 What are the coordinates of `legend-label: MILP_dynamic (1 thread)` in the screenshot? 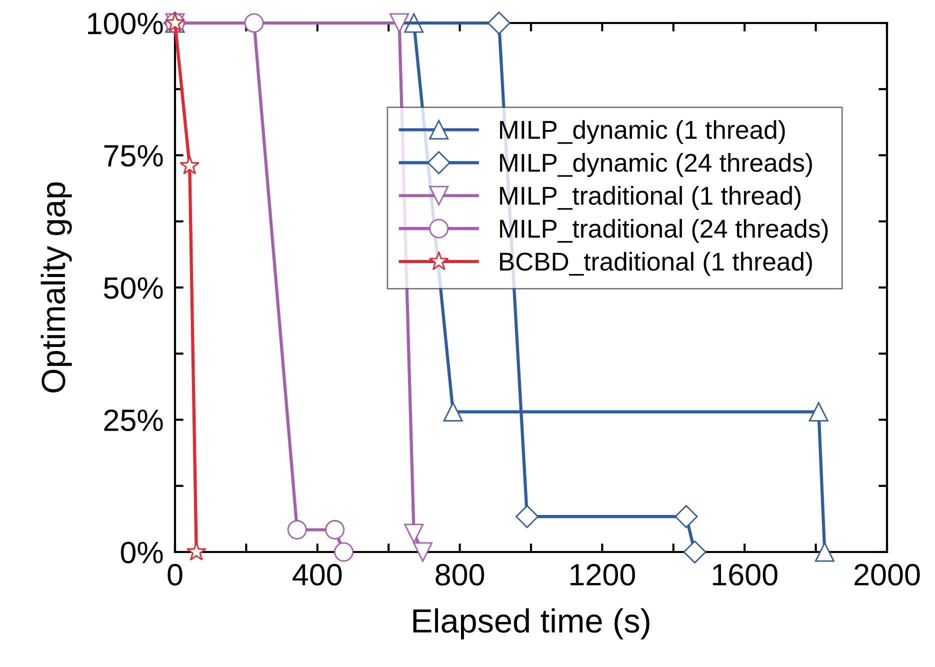 It's located at (642, 132).